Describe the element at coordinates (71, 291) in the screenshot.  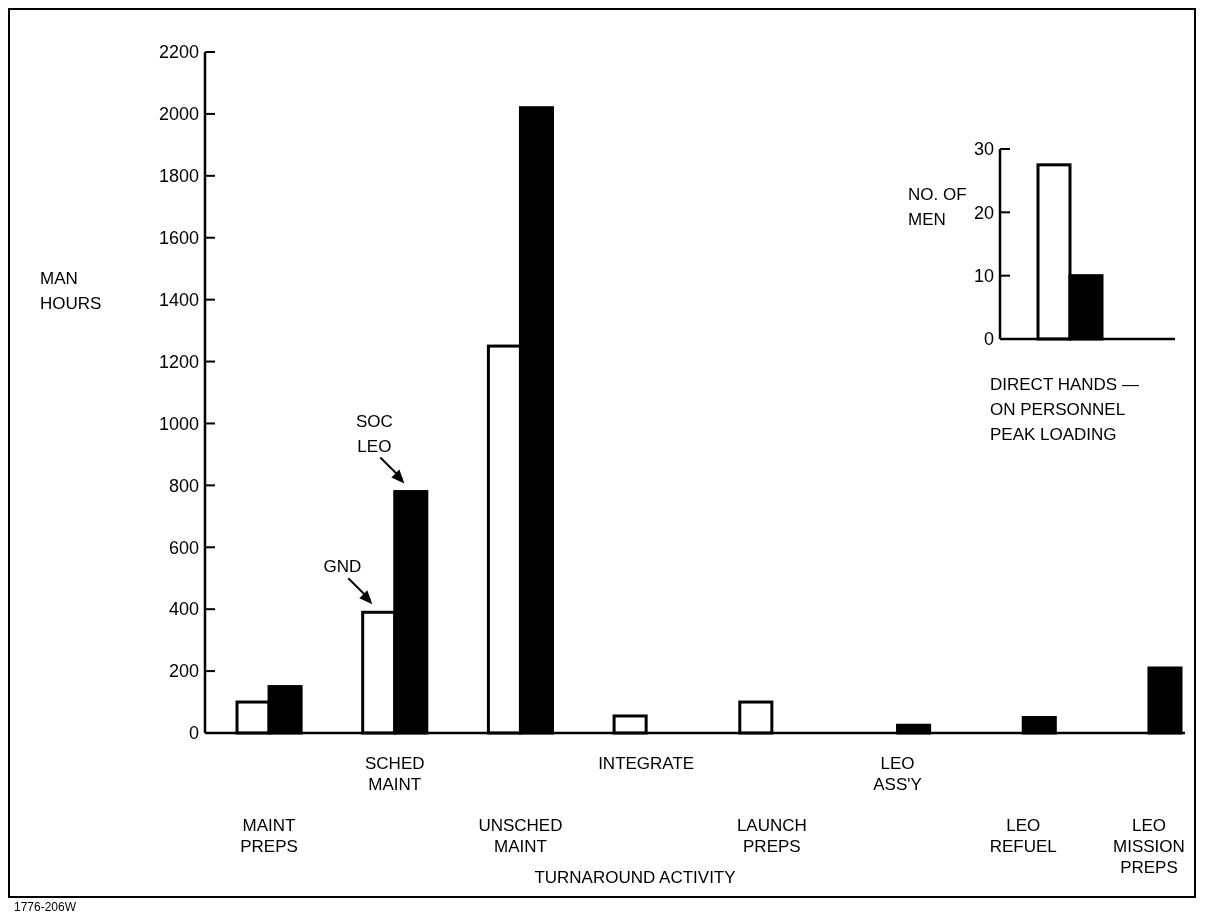
I see `y-axis-title: MAN HOURS` at that location.